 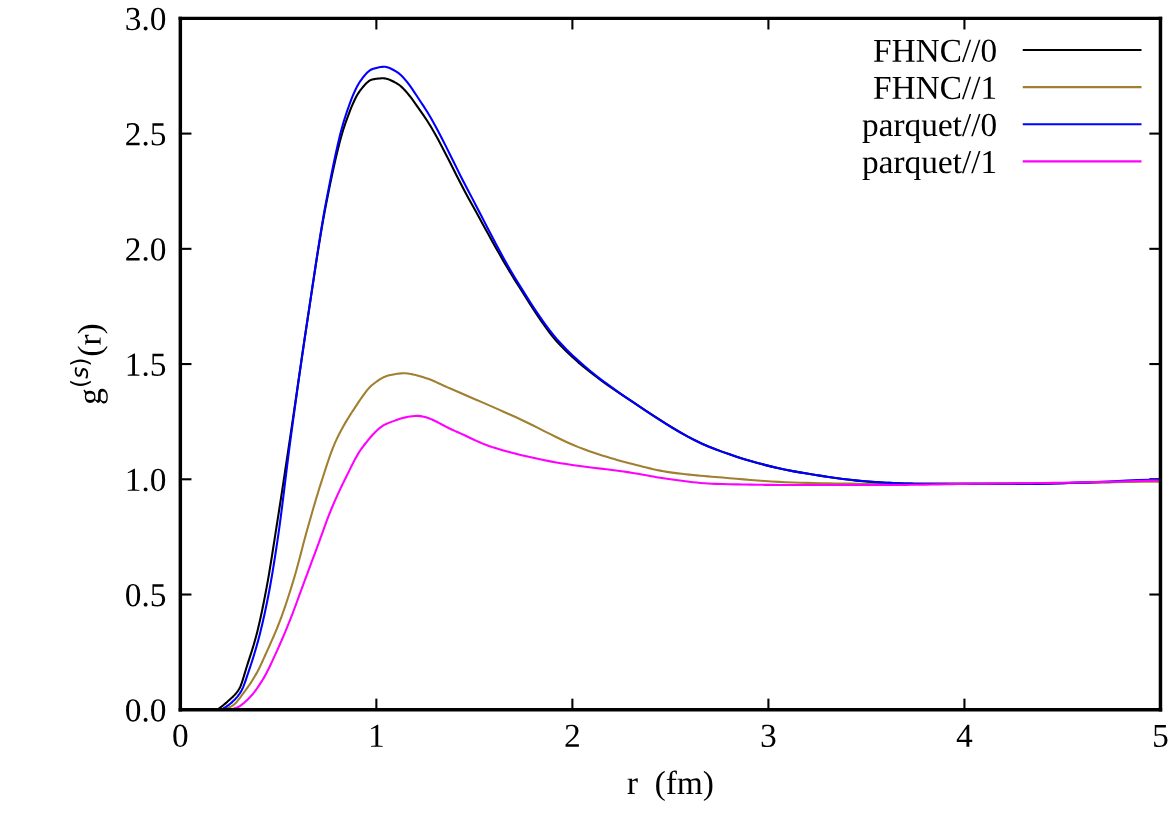 I want to click on legend-label: FHNC//1, so click(x=934, y=88).